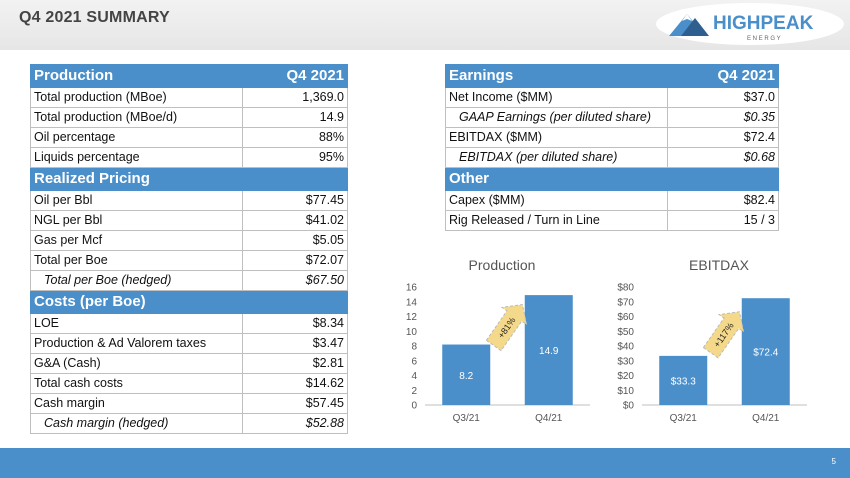  What do you see at coordinates (625, 332) in the screenshot?
I see `y-tick-label: $50` at bounding box center [625, 332].